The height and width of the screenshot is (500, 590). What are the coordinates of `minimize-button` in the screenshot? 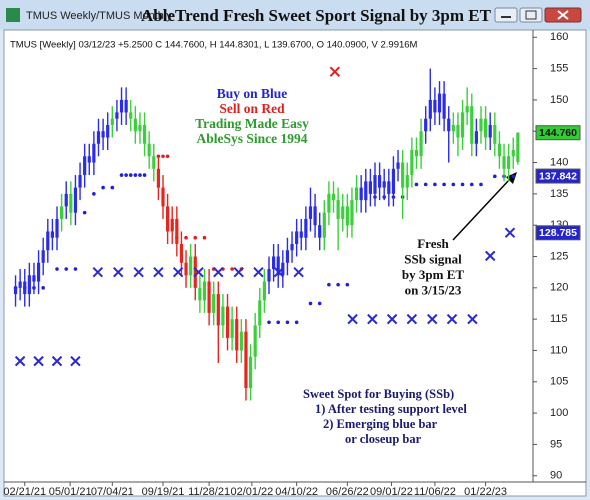 It's located at (506, 15).